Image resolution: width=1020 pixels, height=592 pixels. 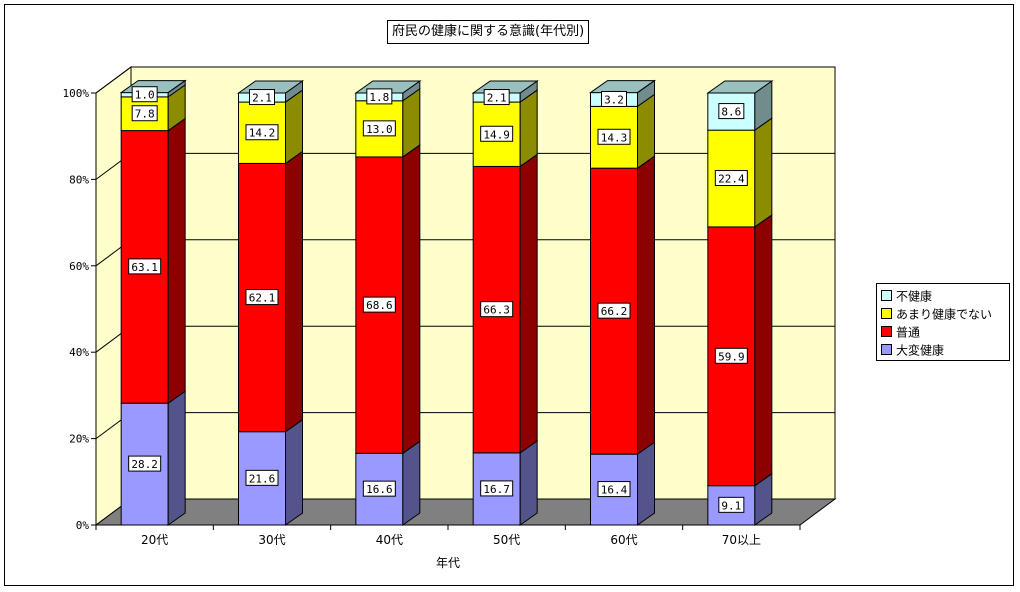 I want to click on data-label-text: 16.4, so click(x=614, y=490).